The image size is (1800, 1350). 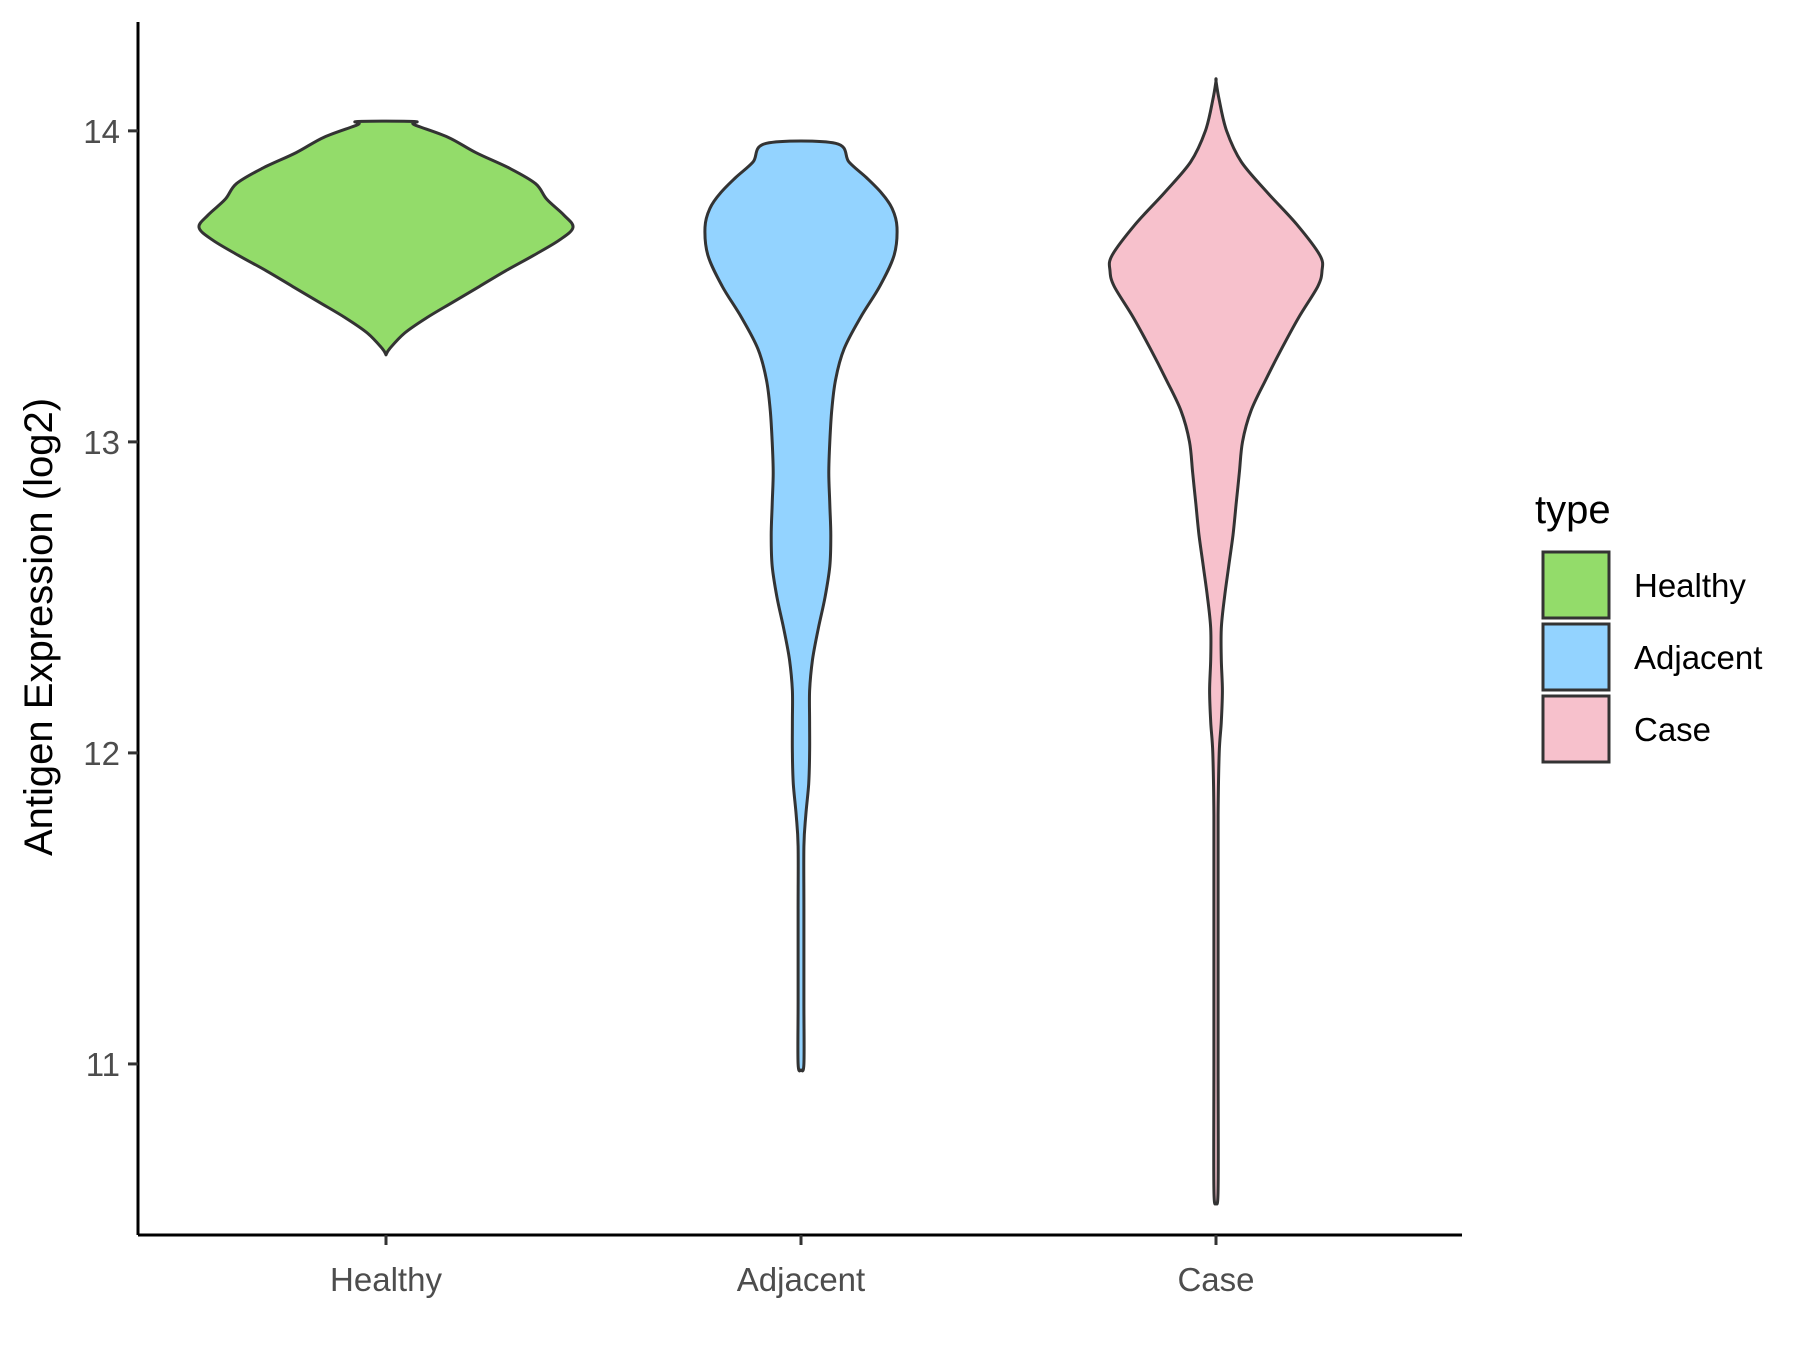 I want to click on y-axis-ticks: 11 12 13 14, so click(x=110, y=598).